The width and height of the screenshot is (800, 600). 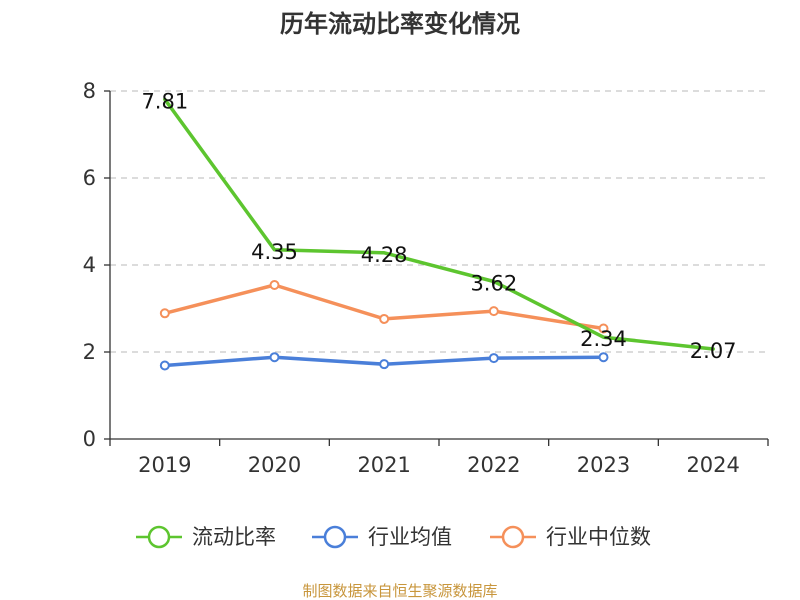 I want to click on legend-item-0: 流动比率, so click(x=206, y=537).